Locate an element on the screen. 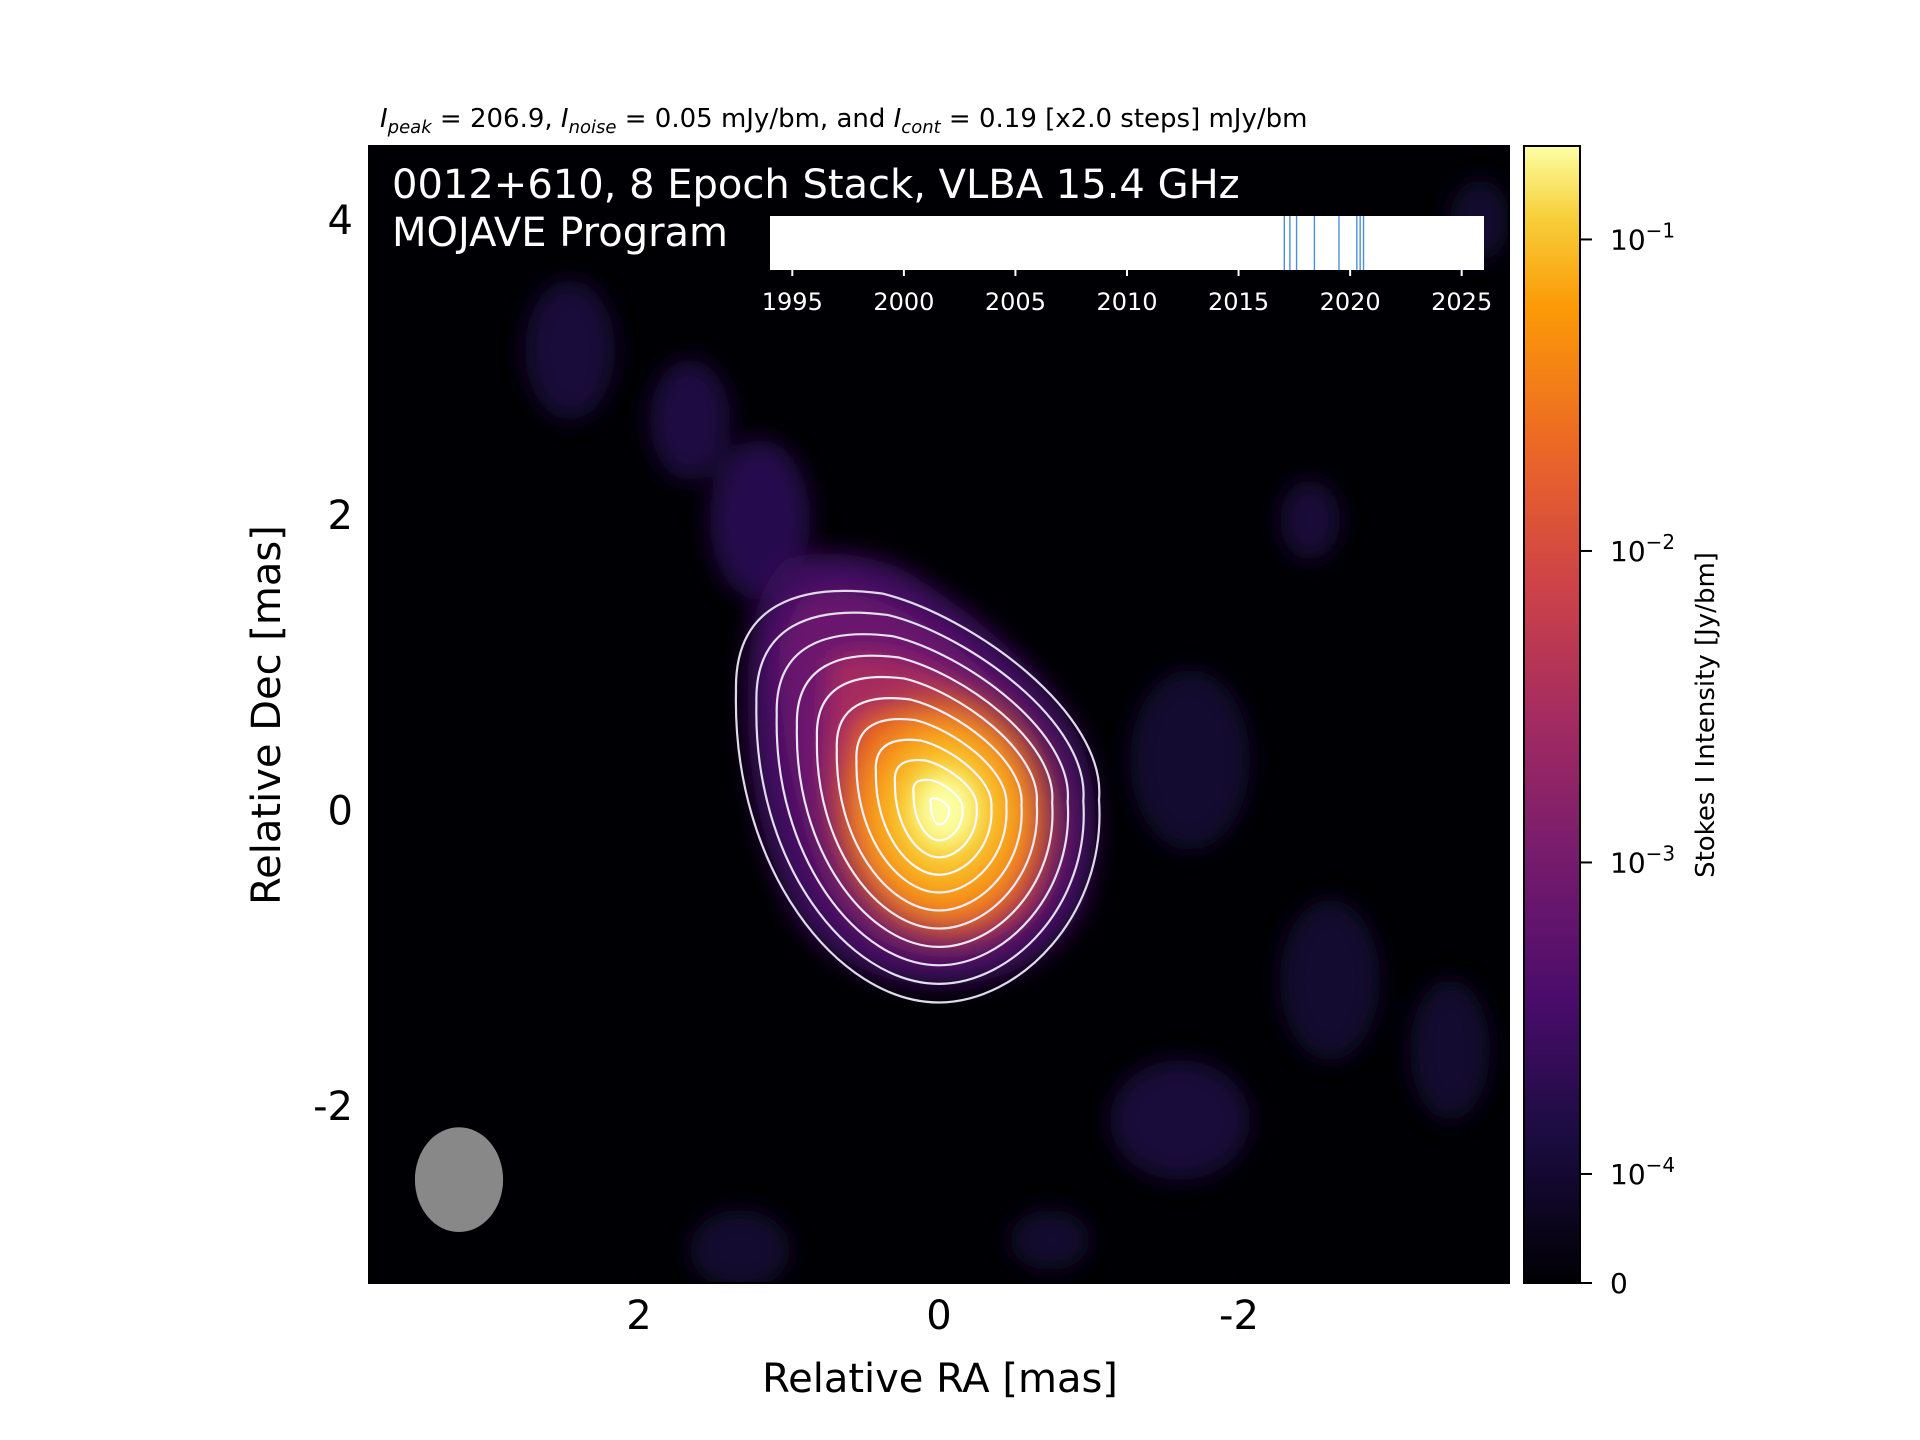  y-tick-label: 4 is located at coordinates (340, 221).